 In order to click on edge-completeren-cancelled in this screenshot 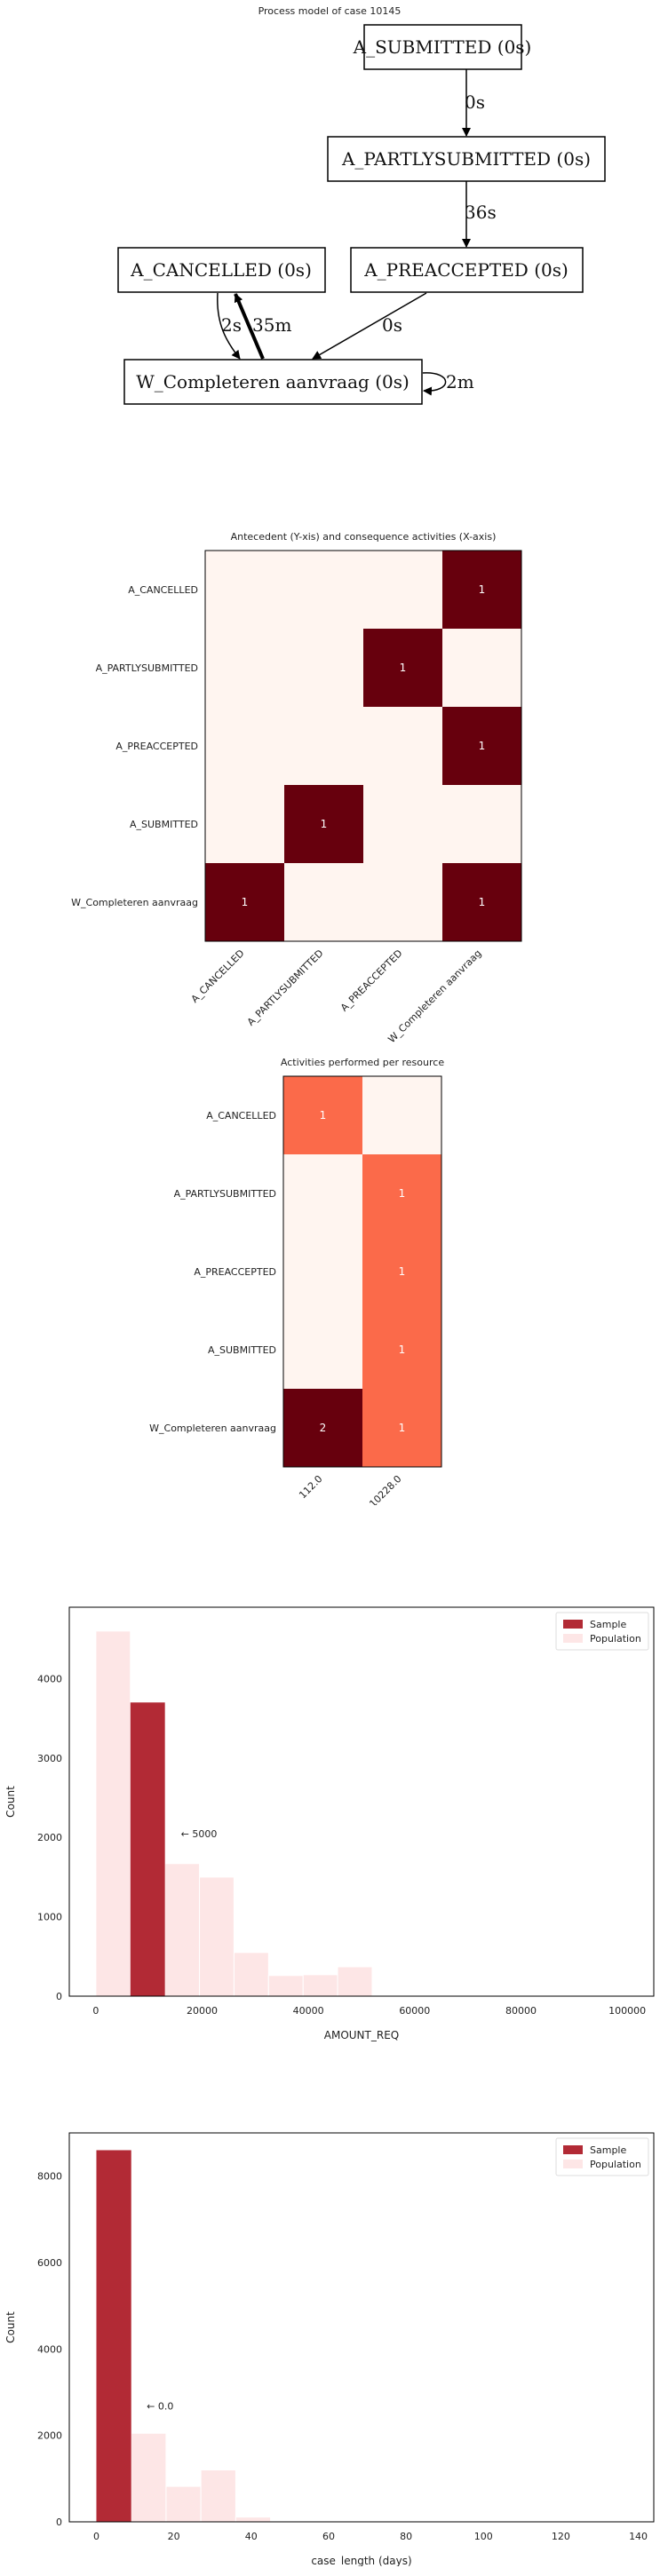, I will do `click(249, 326)`.